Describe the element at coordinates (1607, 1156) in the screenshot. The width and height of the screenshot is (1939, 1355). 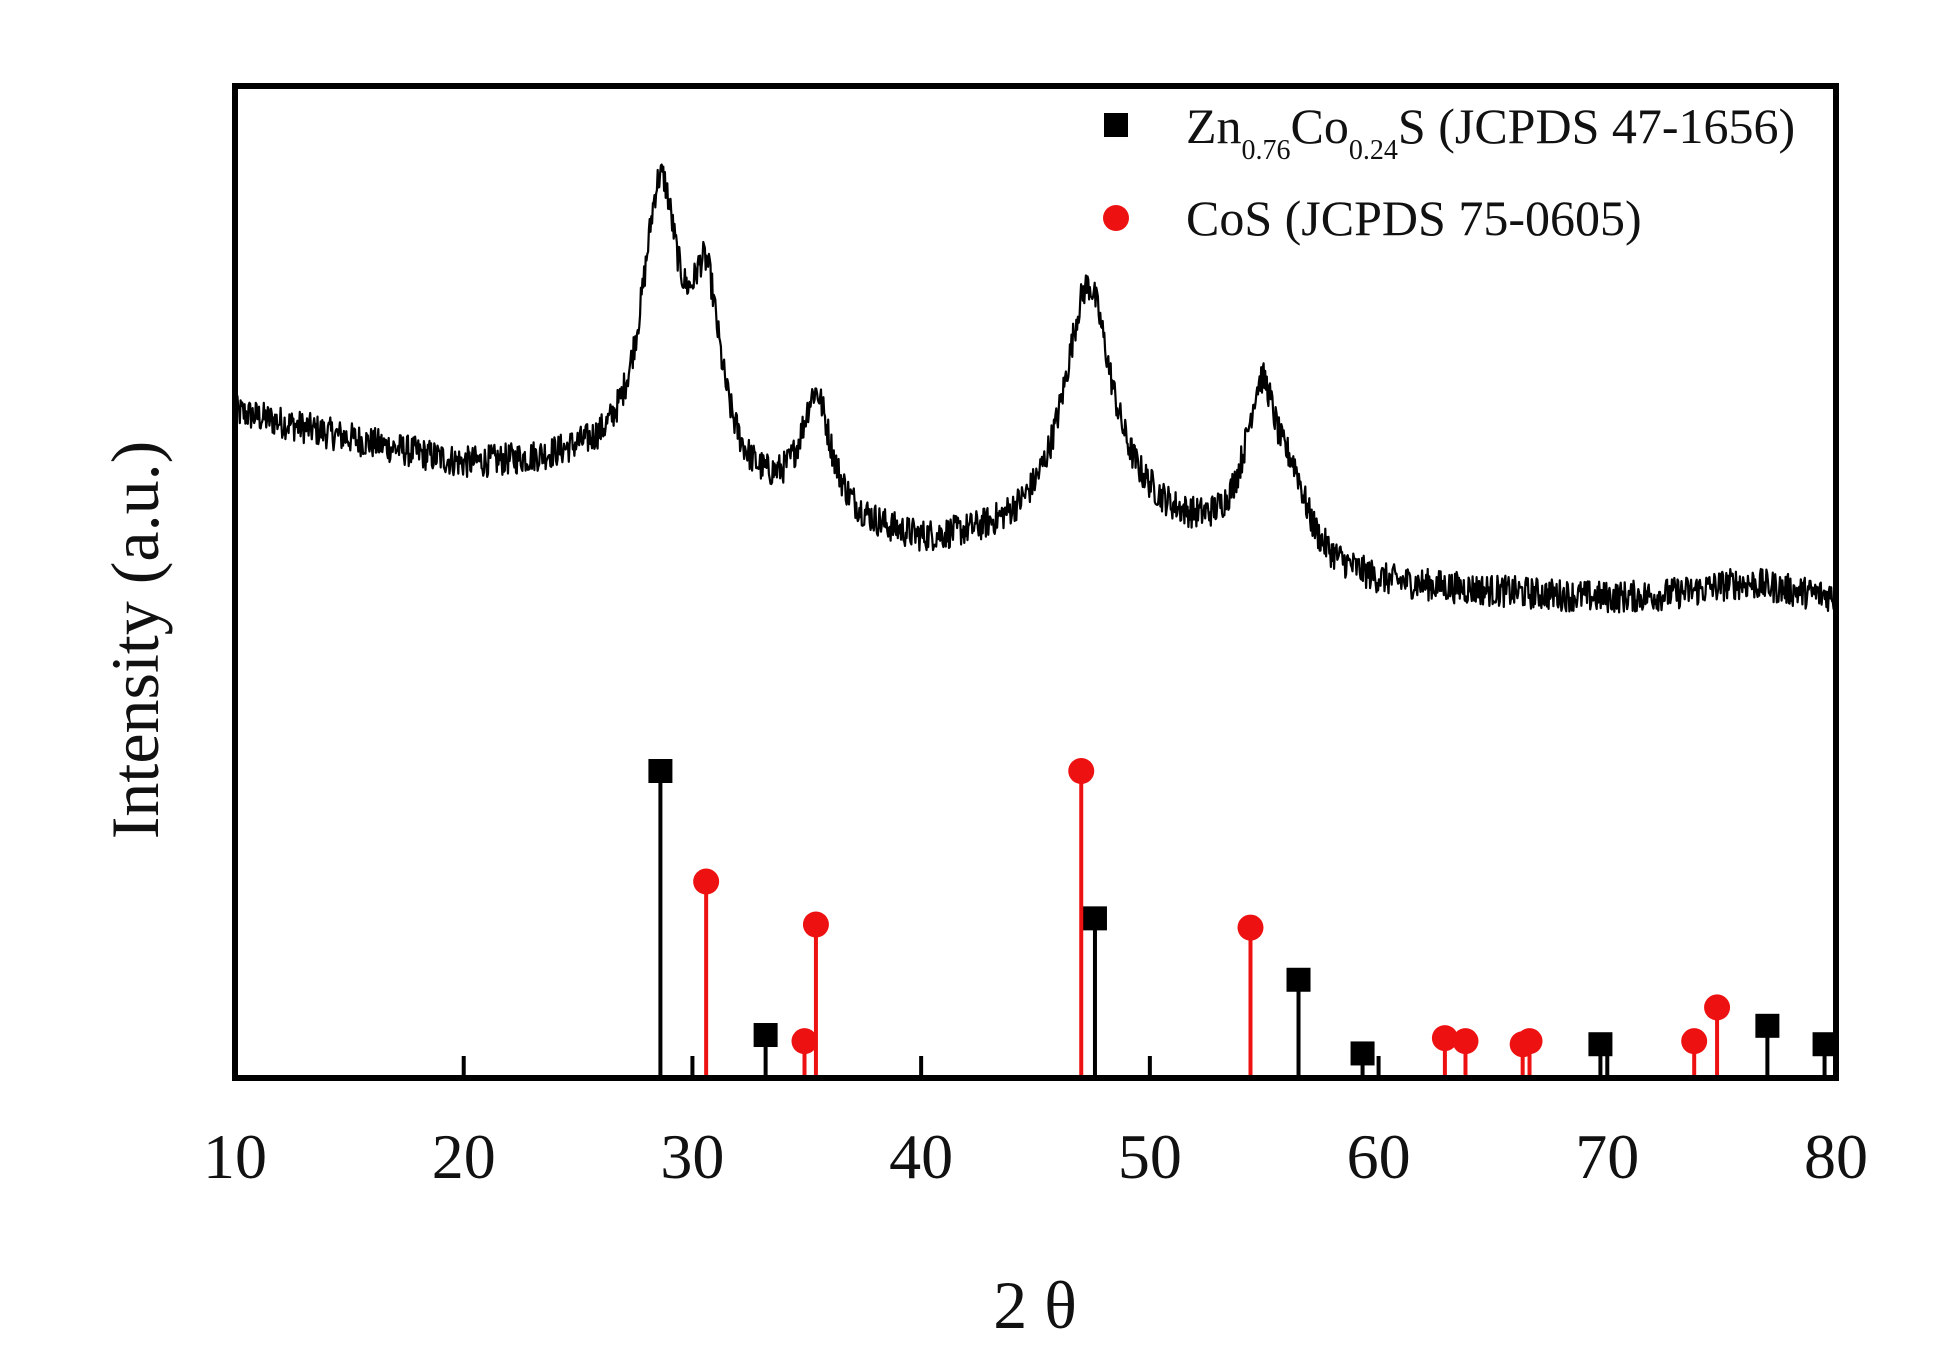
I see `x-tick-label: 70` at that location.